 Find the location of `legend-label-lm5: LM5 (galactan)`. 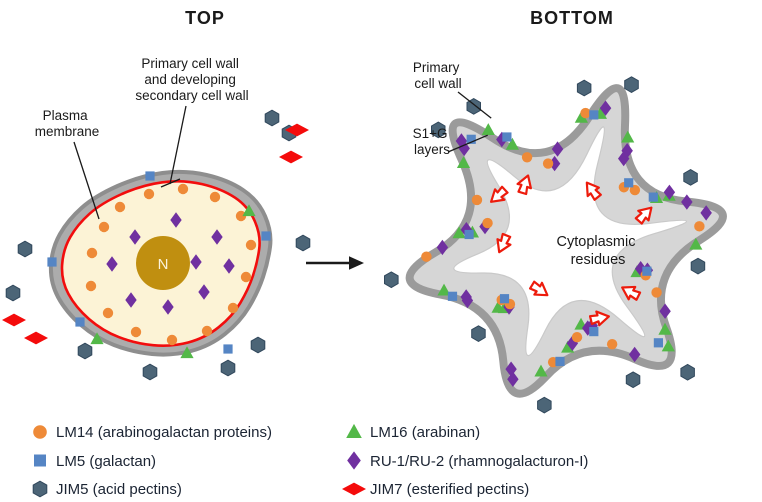

legend-label-lm5: LM5 (galactan) is located at coordinates (106, 461).